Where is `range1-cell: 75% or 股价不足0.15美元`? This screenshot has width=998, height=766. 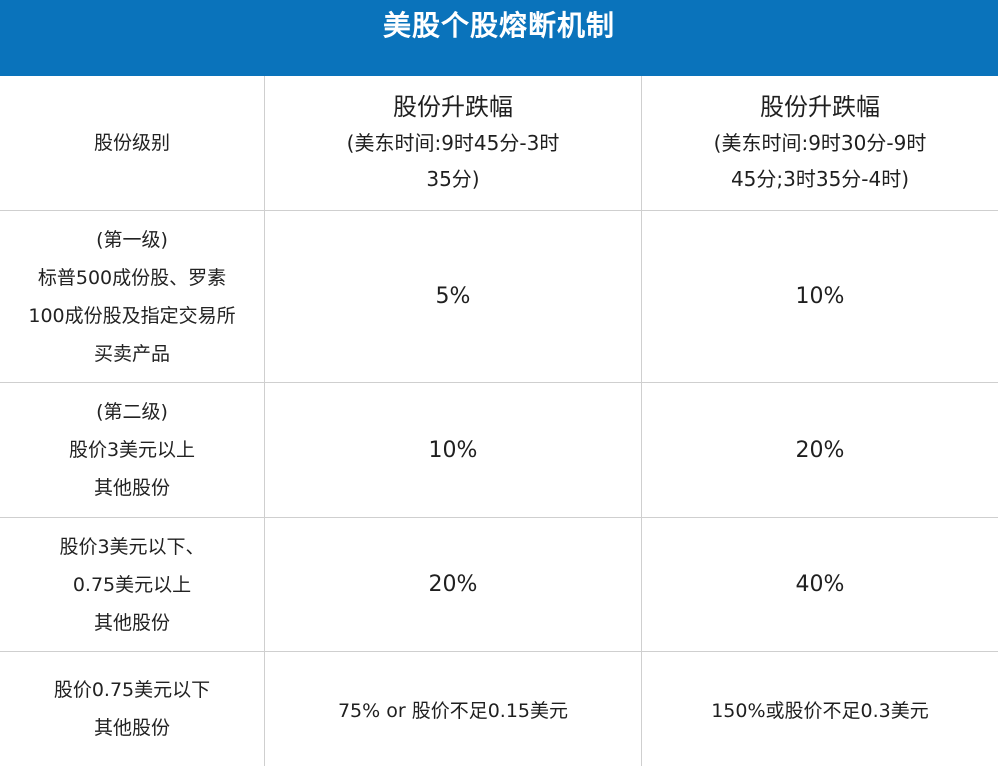 range1-cell: 75% or 股价不足0.15美元 is located at coordinates (453, 709).